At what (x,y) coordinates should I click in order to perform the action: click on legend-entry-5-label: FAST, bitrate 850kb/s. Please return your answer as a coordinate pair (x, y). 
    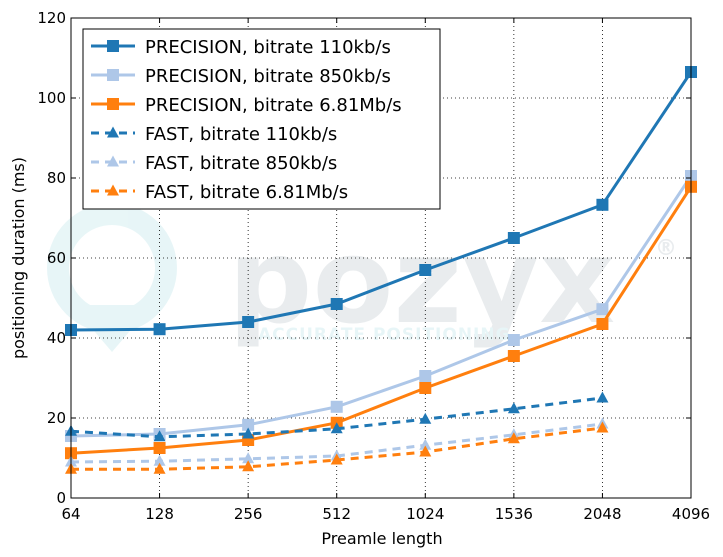
    Looking at the image, I should click on (241, 163).